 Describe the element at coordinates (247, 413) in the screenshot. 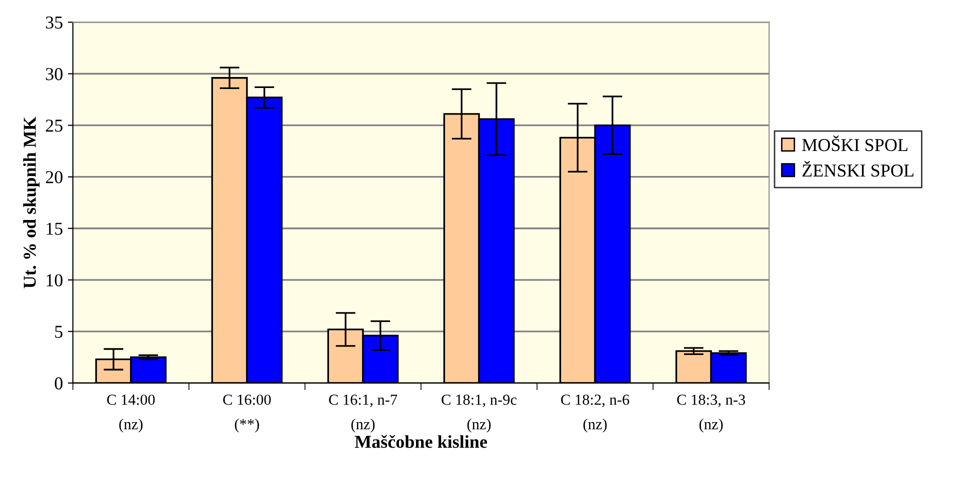

I see `x-tick-label: C 16:00 (**)` at that location.